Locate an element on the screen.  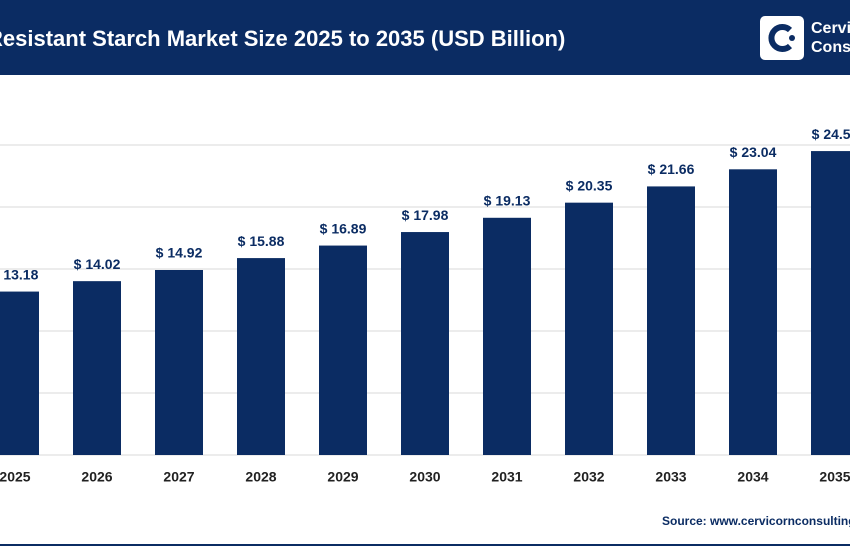
header-band is located at coordinates (425, 37).